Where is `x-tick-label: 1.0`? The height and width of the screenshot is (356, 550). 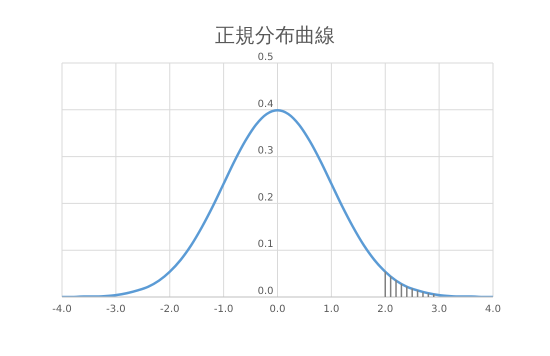 x-tick-label: 1.0 is located at coordinates (331, 310).